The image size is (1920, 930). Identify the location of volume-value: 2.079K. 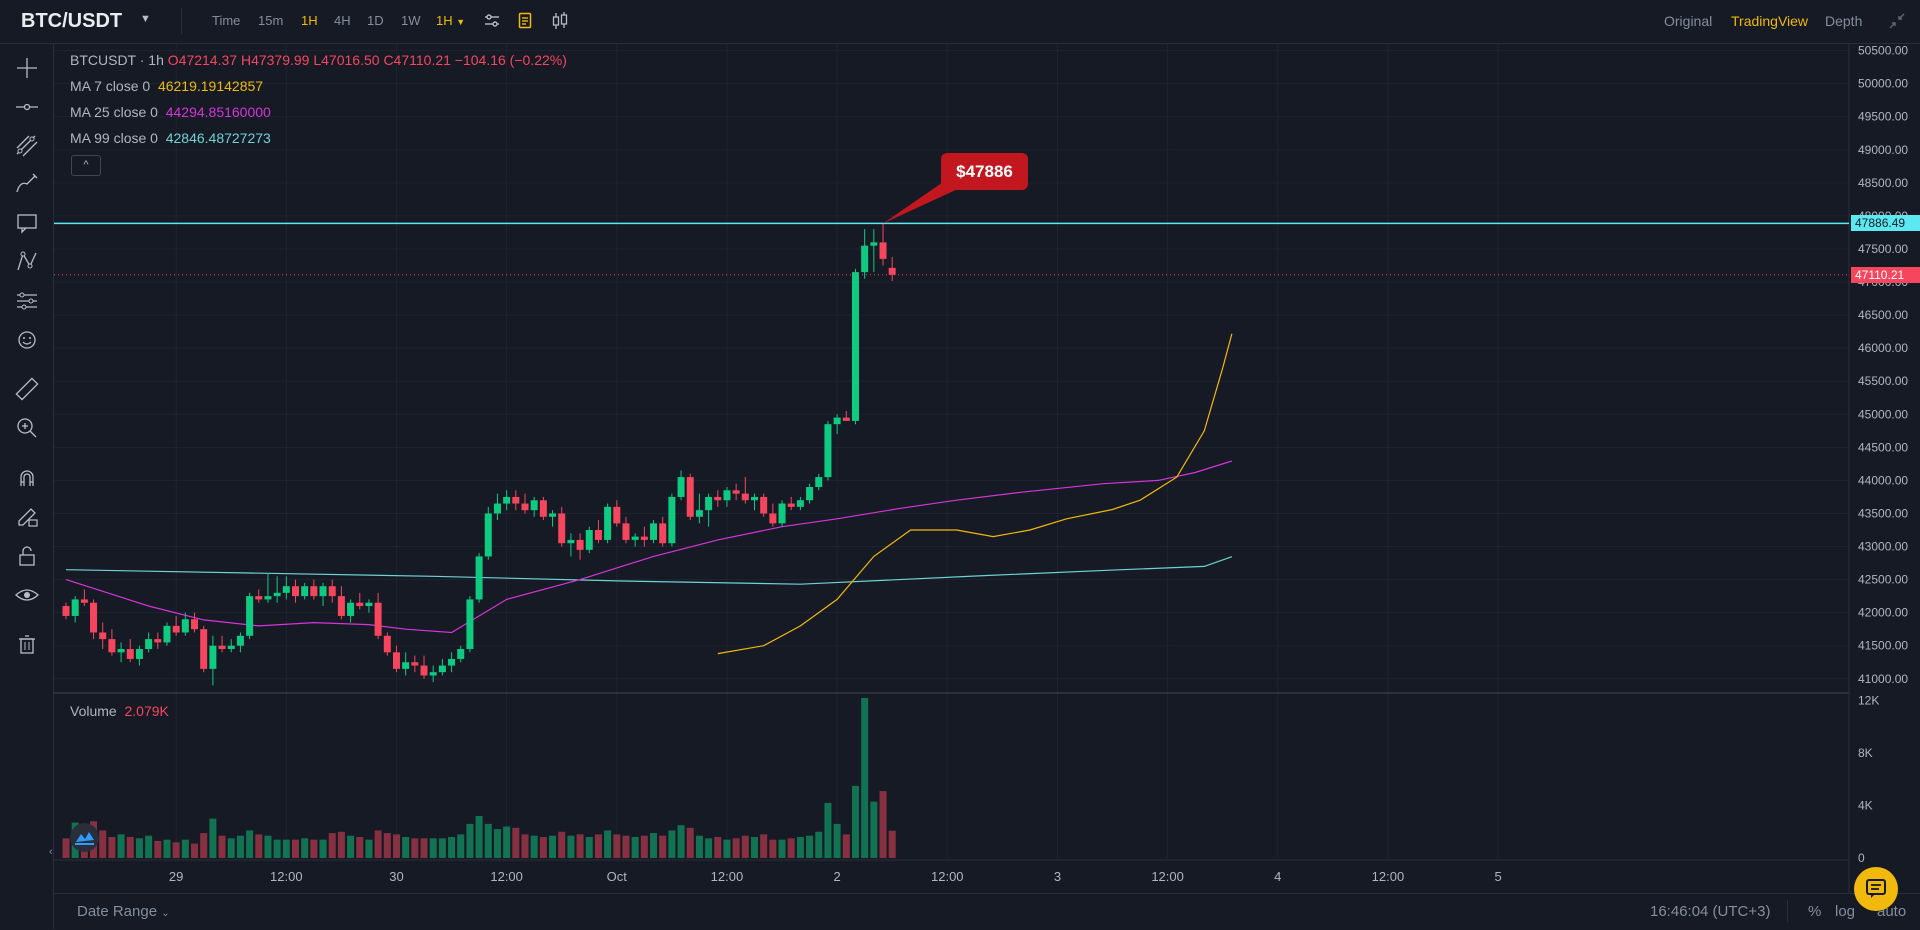
(146, 711).